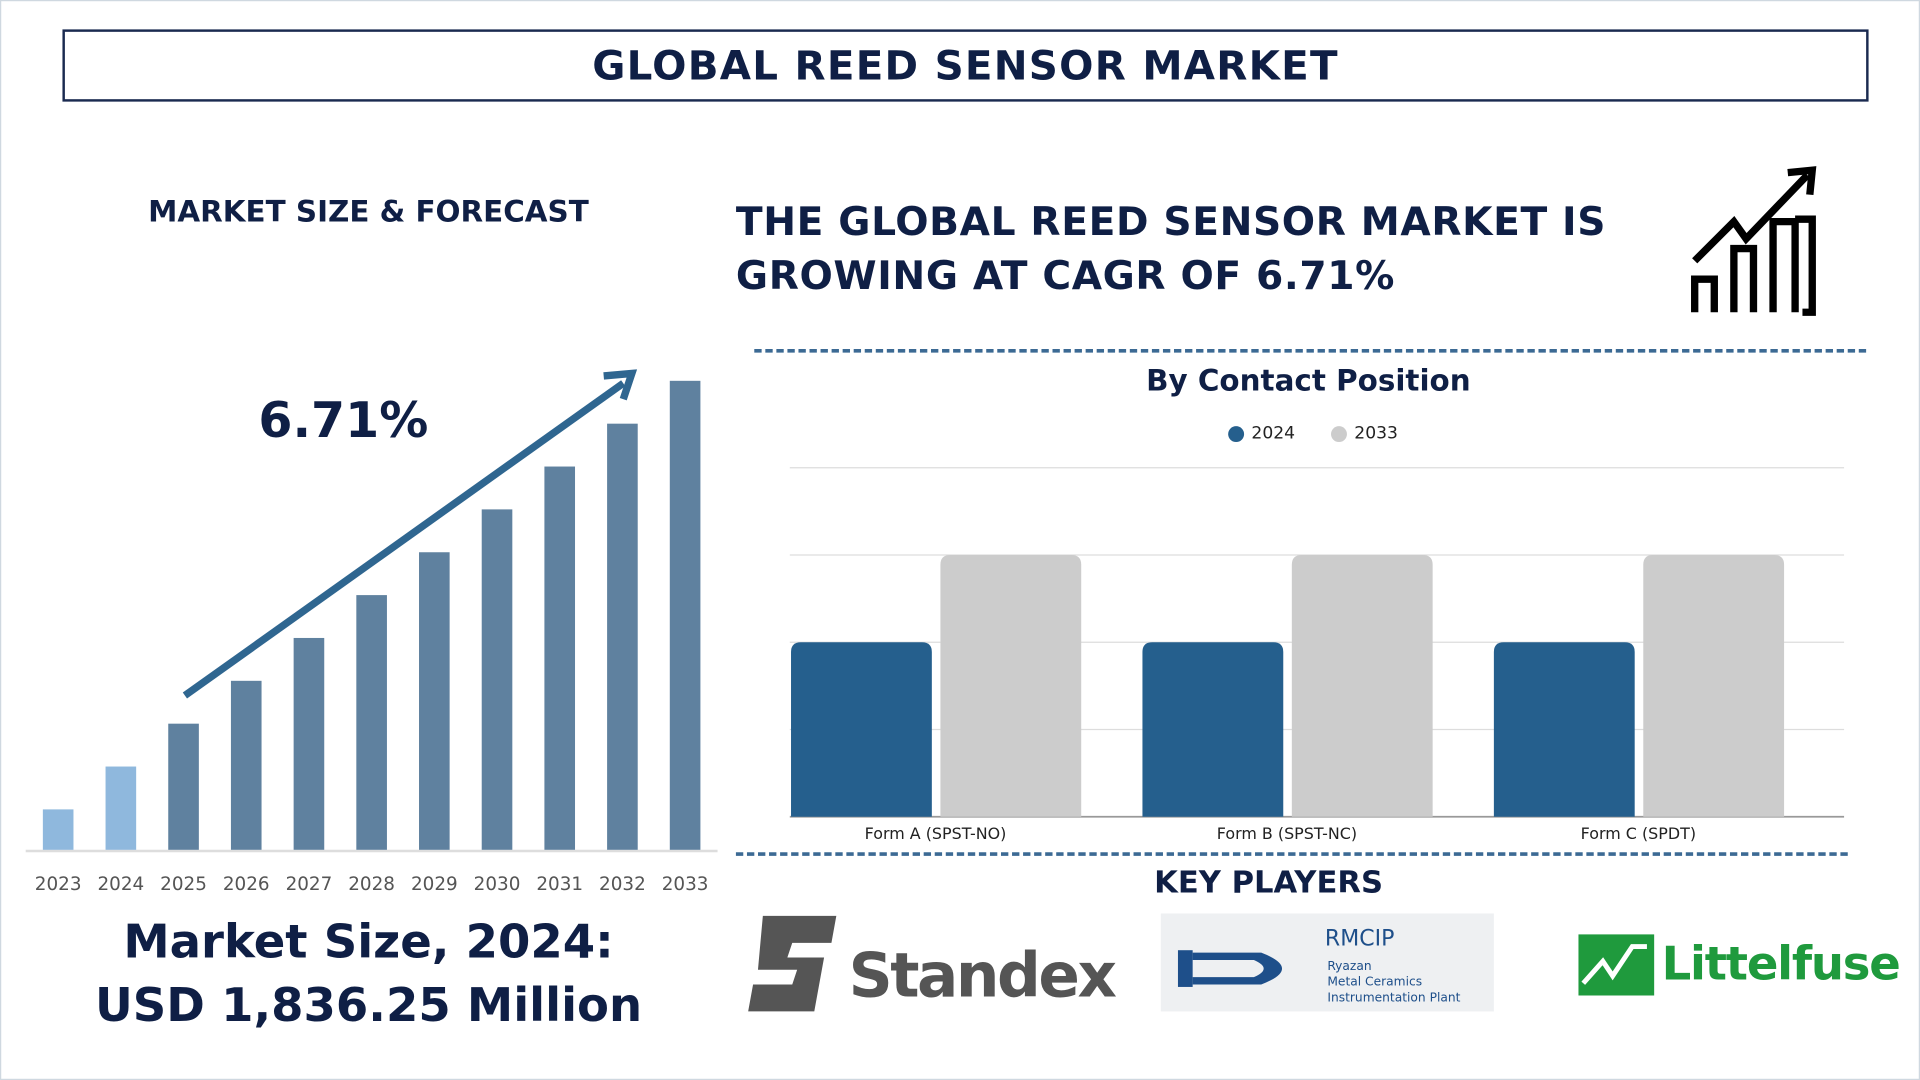 The image size is (1920, 1080). What do you see at coordinates (58, 884) in the screenshot?
I see `x-tick-label: 2023` at bounding box center [58, 884].